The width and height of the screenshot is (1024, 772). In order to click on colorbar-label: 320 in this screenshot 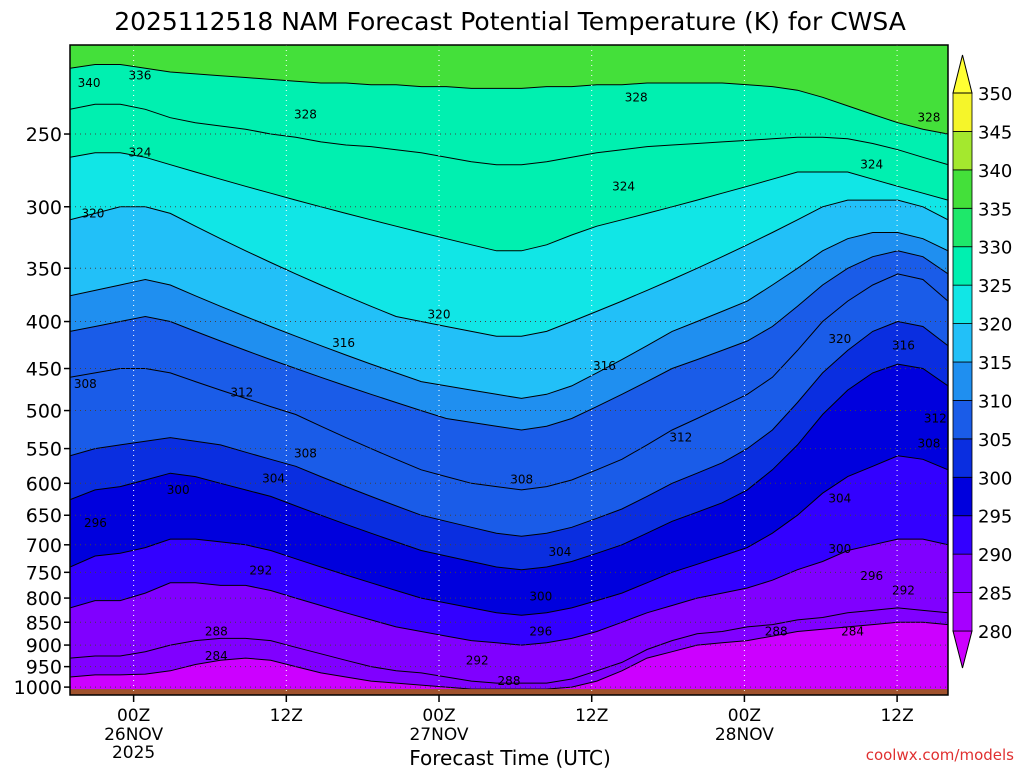, I will do `click(995, 325)`.